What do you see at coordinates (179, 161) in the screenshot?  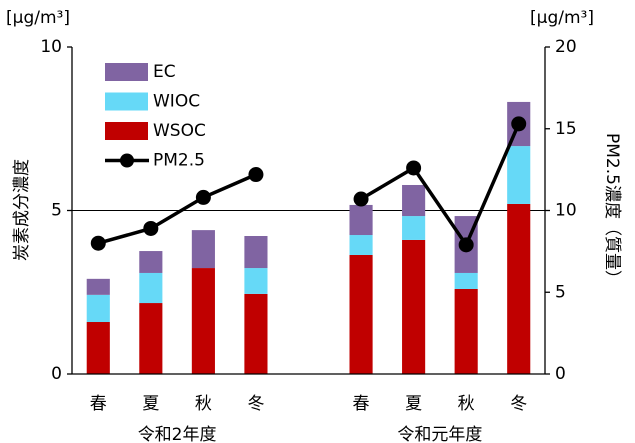 I see `legend-label: PM2.5` at bounding box center [179, 161].